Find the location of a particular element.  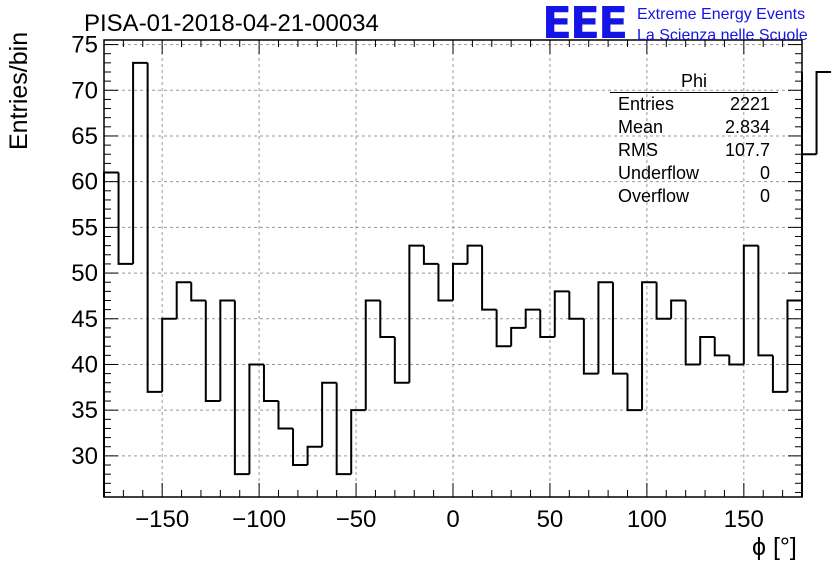

stats-row-overflow: Overflow 0 is located at coordinates (694, 196).